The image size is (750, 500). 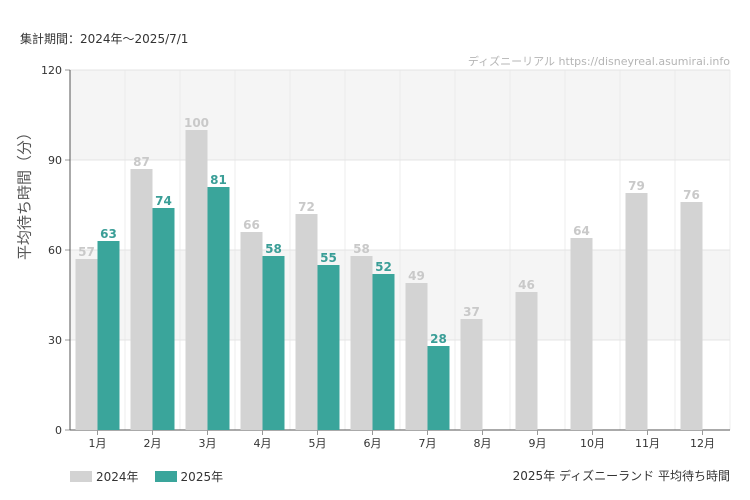 What do you see at coordinates (647, 443) in the screenshot?
I see `x-tick-label: 11月` at bounding box center [647, 443].